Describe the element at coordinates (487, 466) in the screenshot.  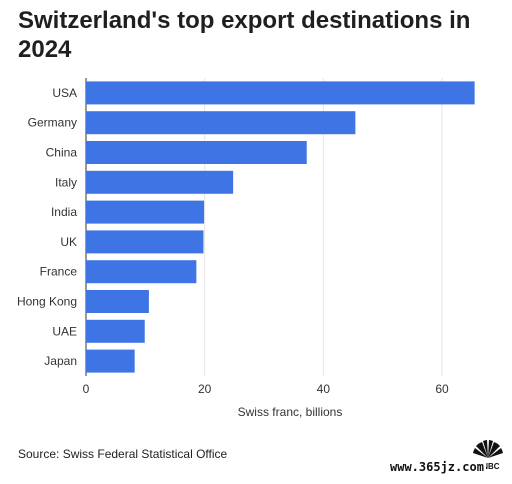
I see `svg-text: CNBC` at that location.